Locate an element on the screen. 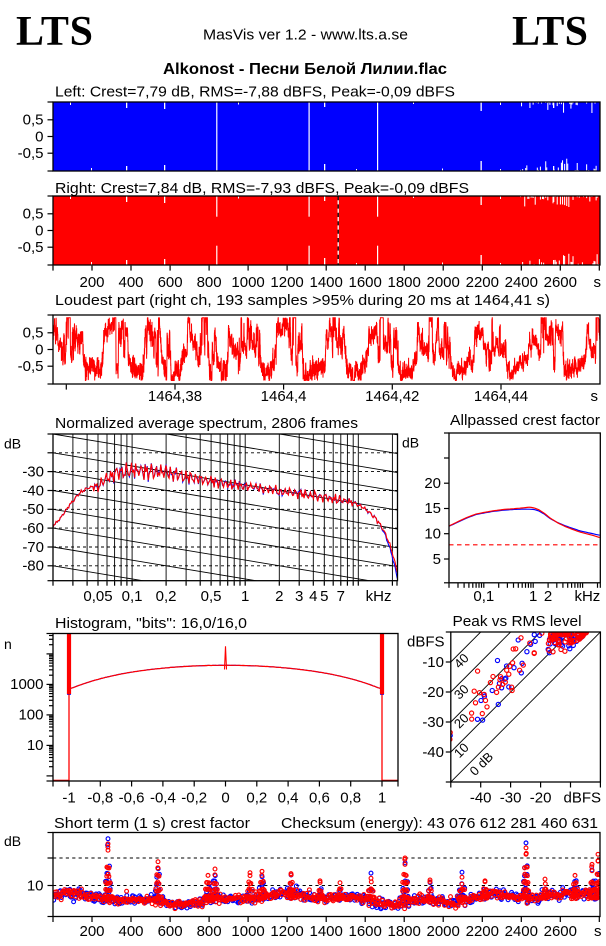  svg-text: -0,2 is located at coordinates (194, 798).